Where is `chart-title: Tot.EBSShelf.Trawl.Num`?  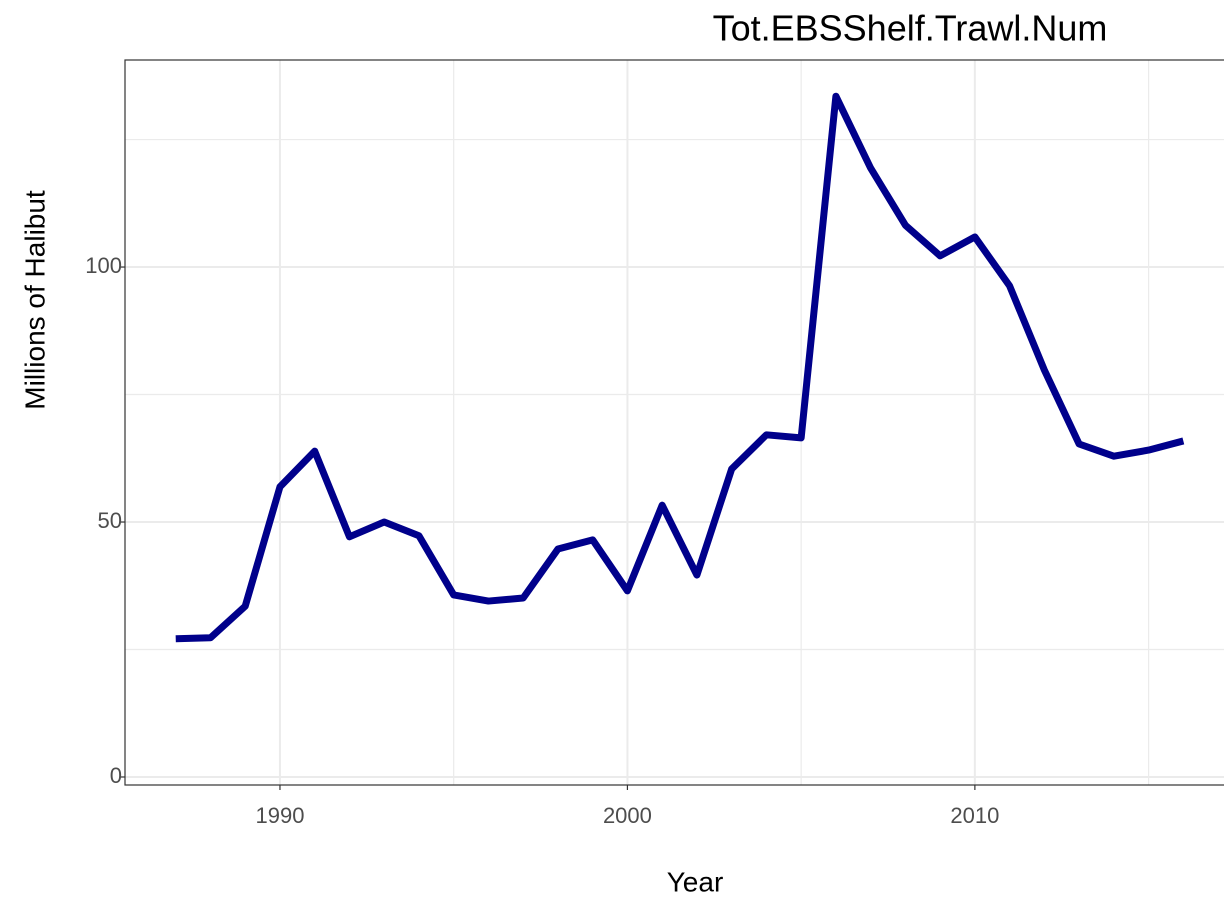
chart-title: Tot.EBSShelf.Trawl.Num is located at coordinates (910, 28).